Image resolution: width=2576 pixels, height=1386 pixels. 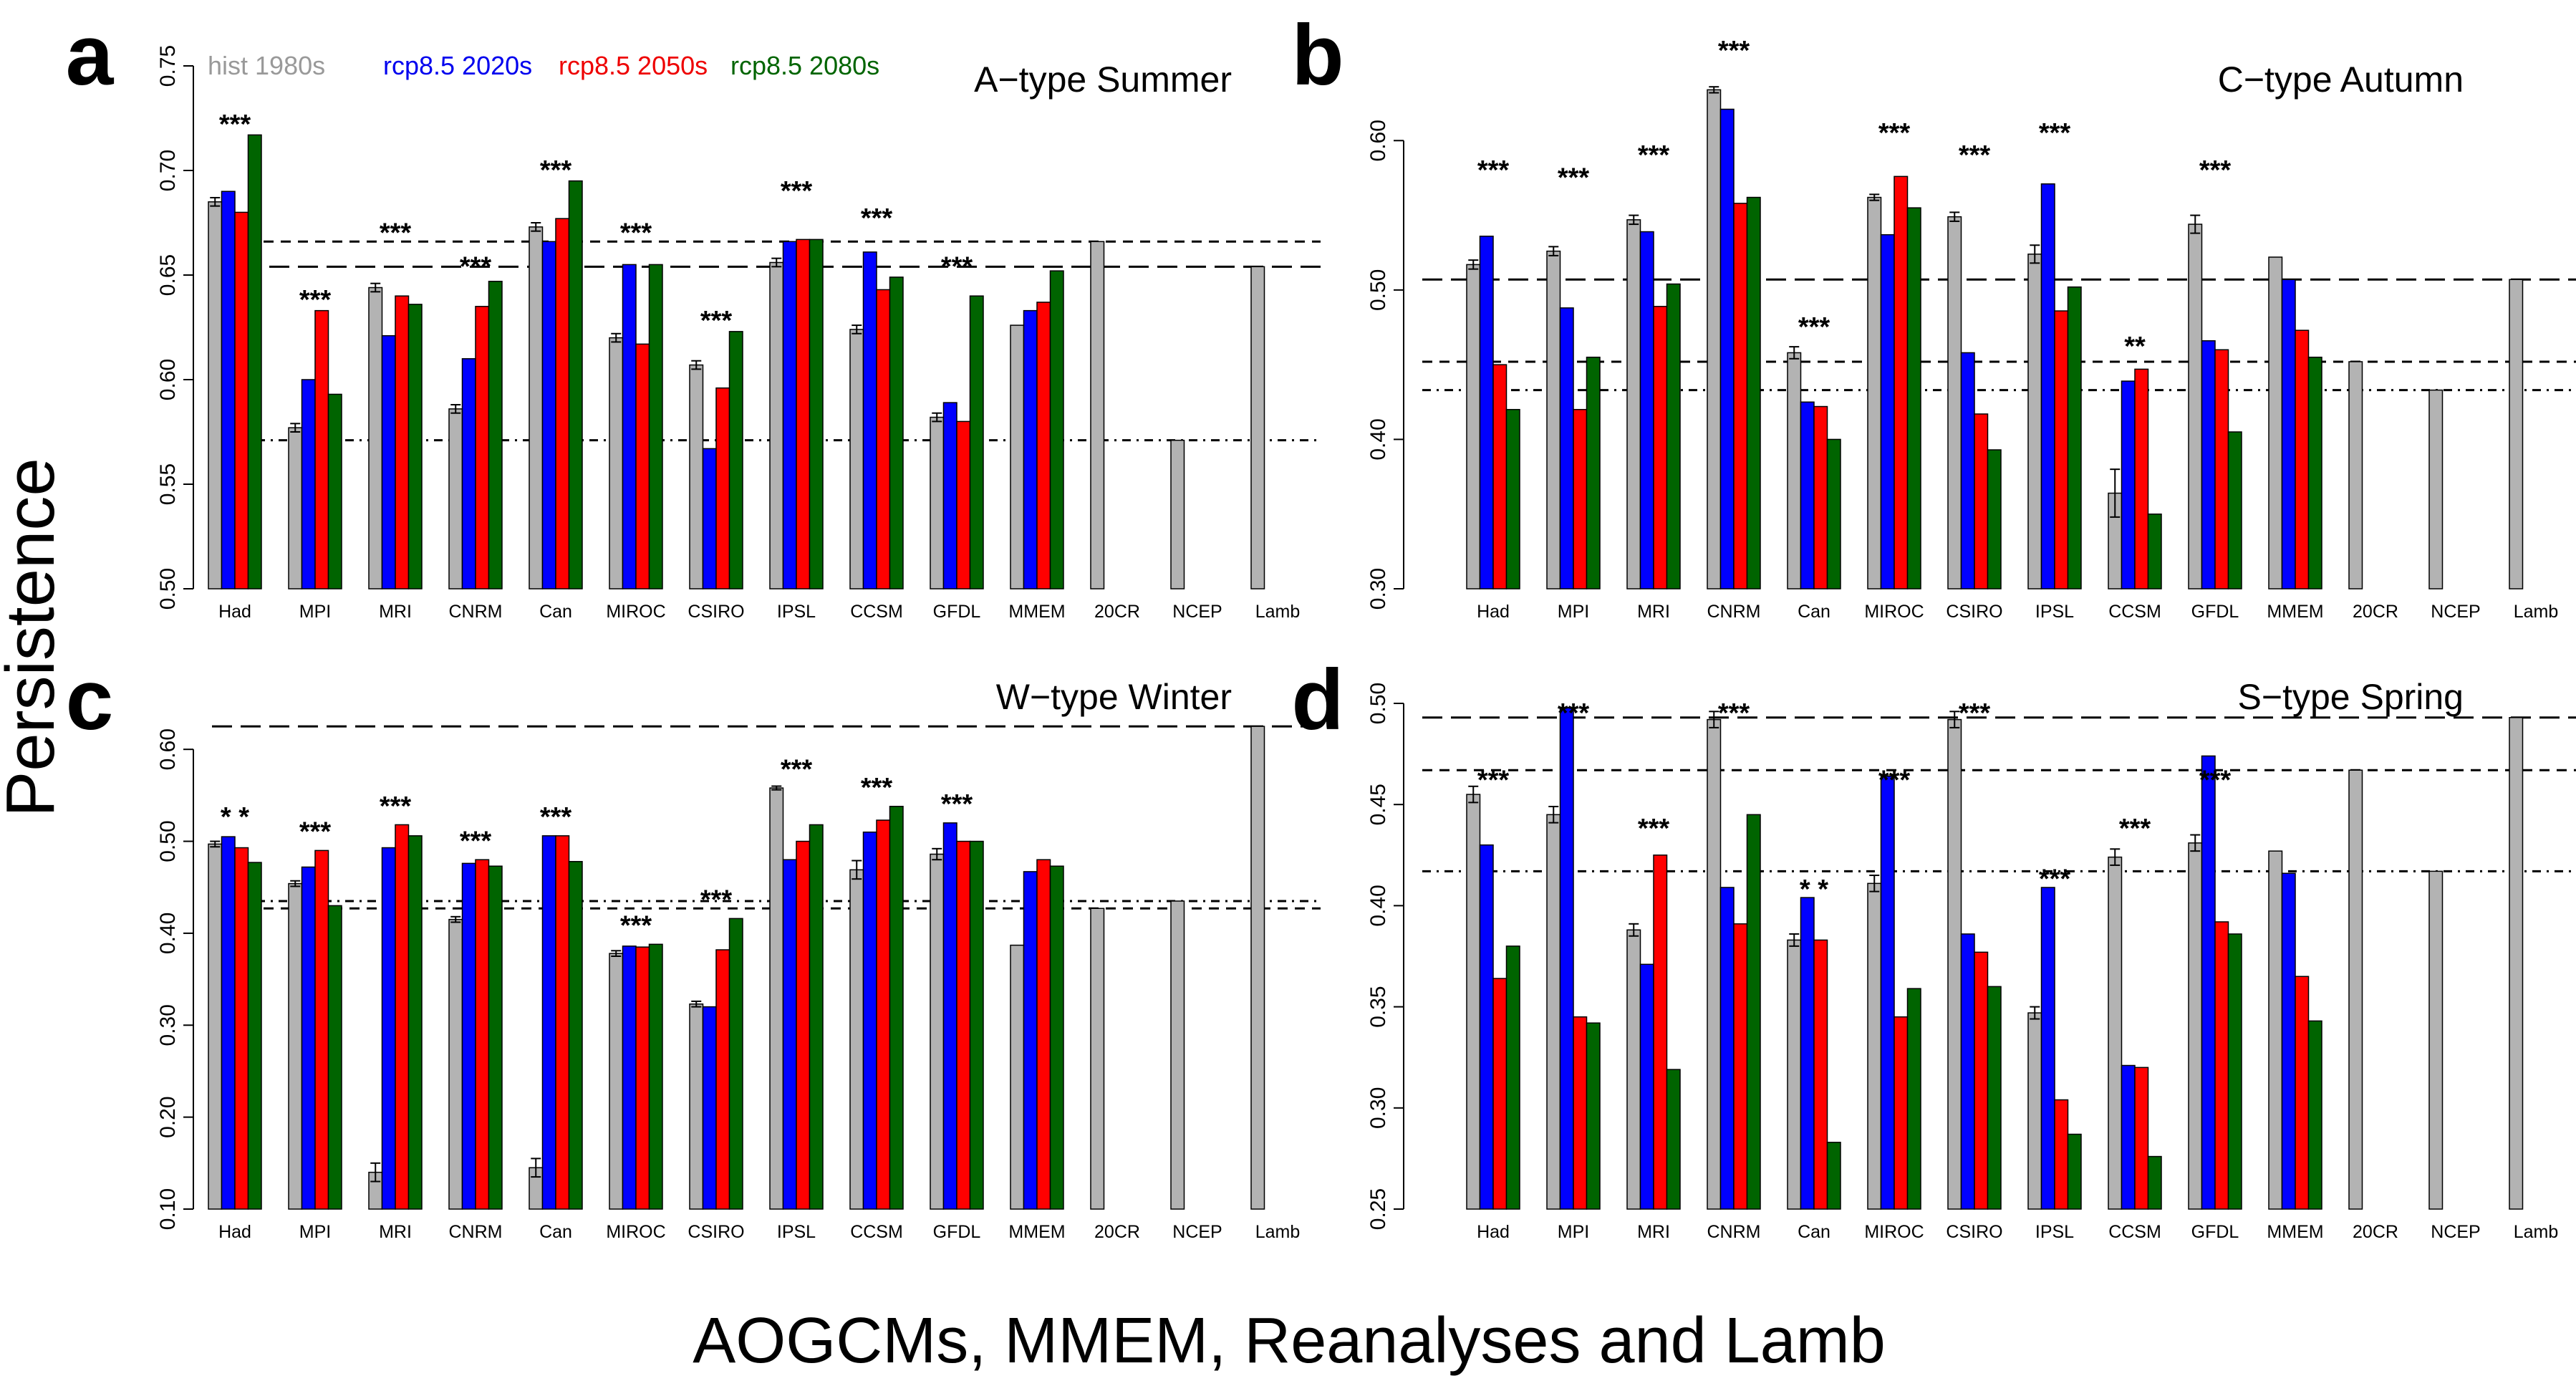 I want to click on x-tick-label: NCEP, so click(x=1197, y=612).